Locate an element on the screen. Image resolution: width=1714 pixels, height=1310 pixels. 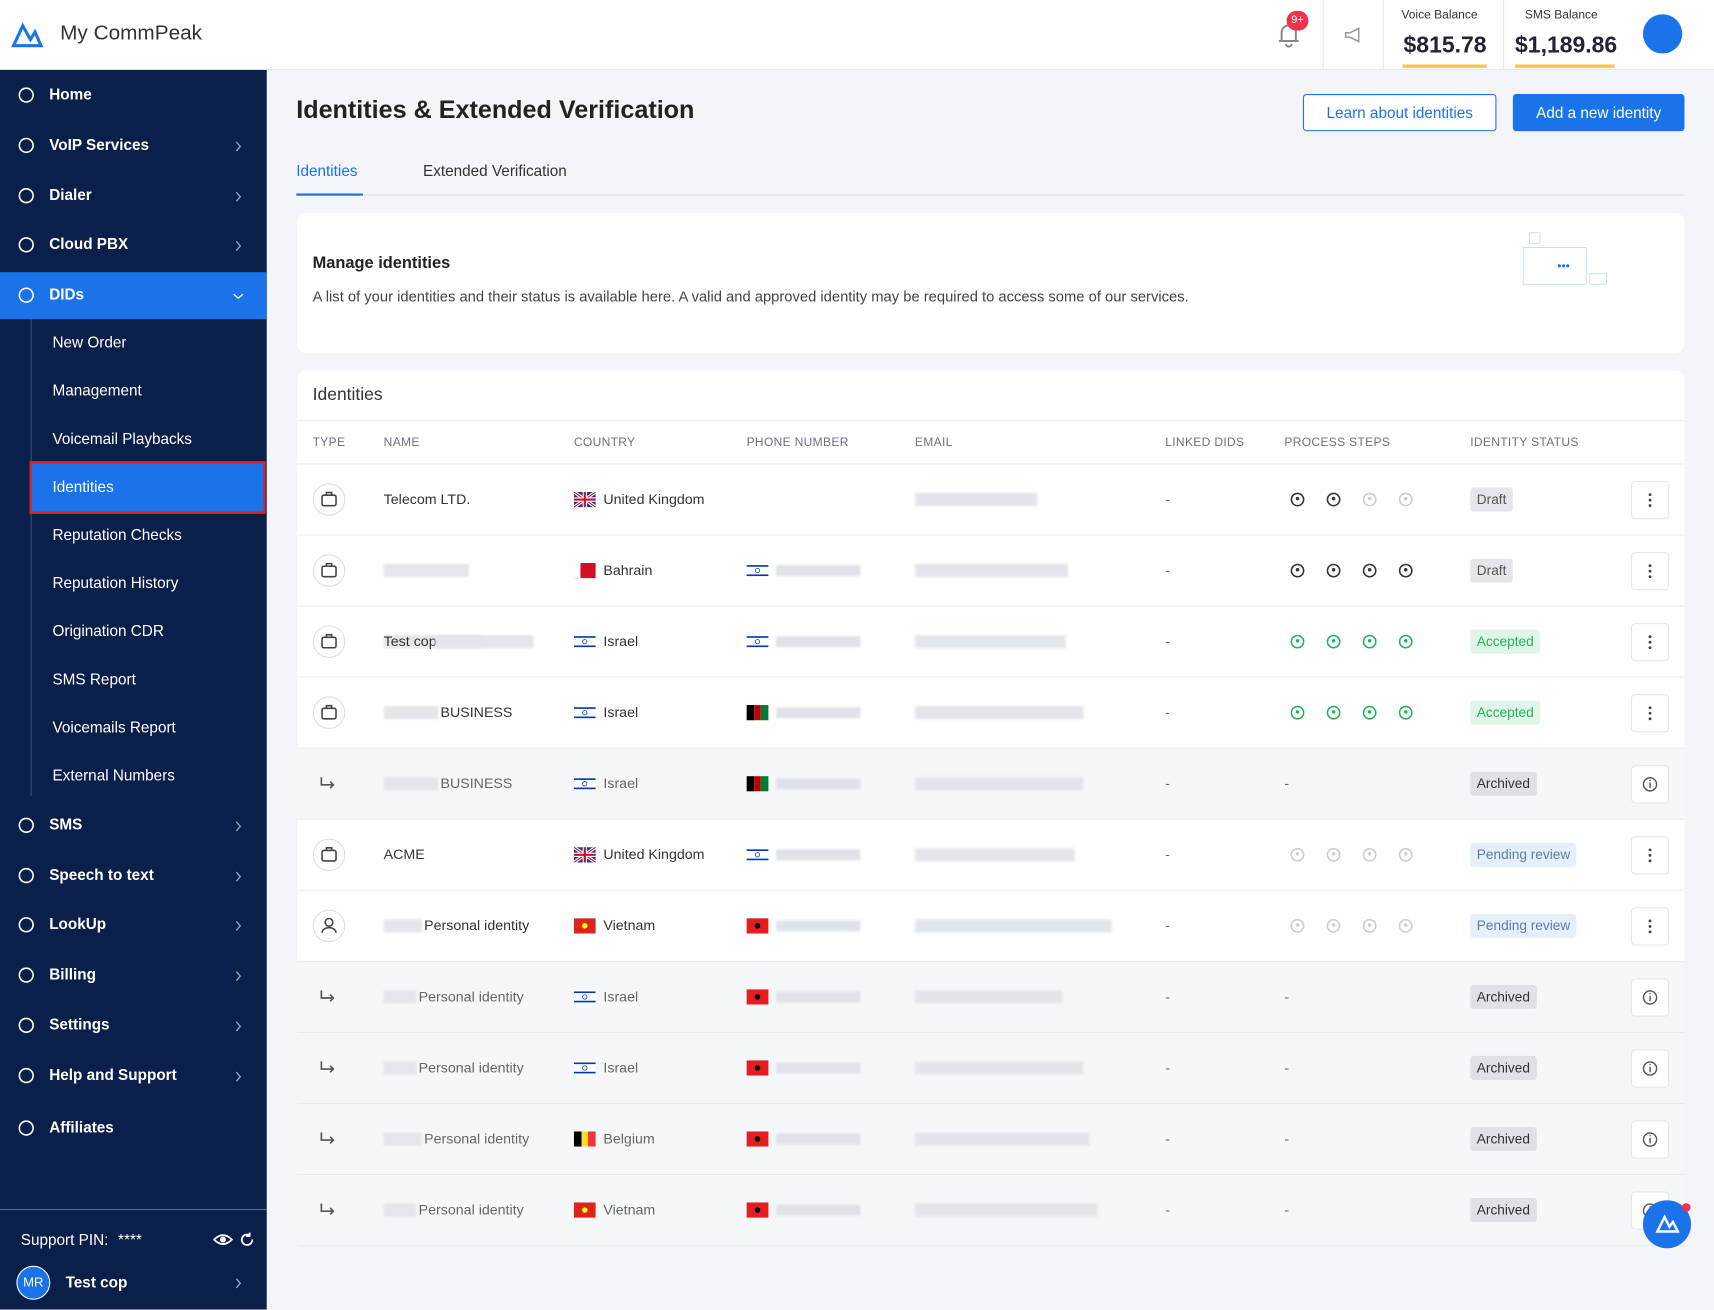
process-steps: - is located at coordinates (1287, 1067).